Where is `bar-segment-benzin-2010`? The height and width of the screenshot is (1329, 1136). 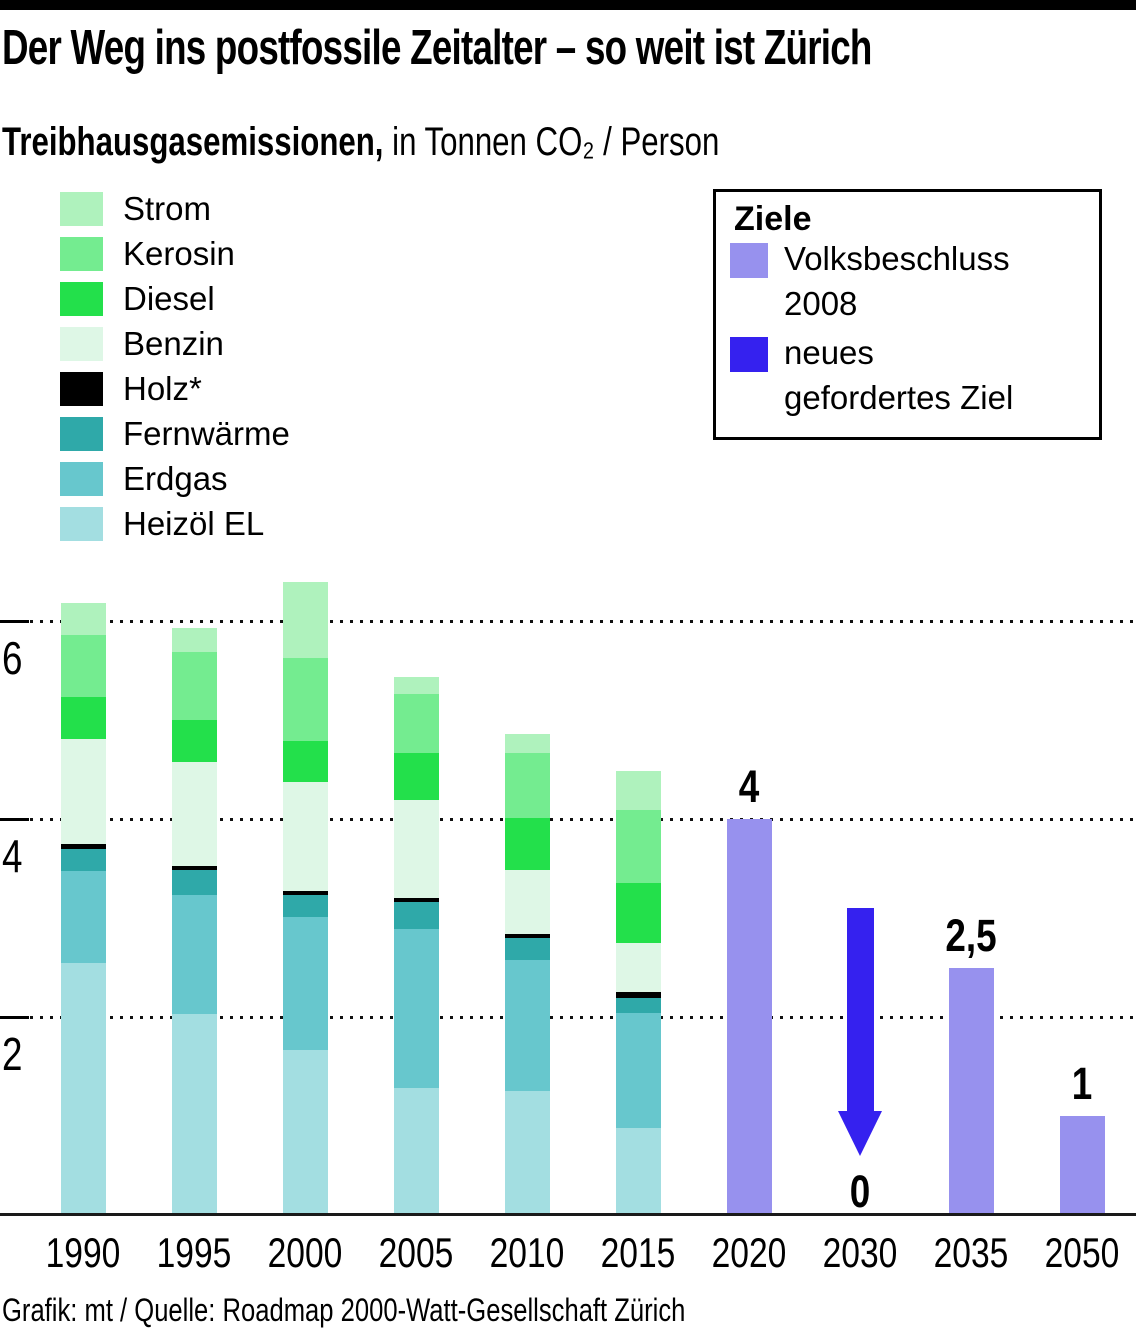 bar-segment-benzin-2010 is located at coordinates (527, 902).